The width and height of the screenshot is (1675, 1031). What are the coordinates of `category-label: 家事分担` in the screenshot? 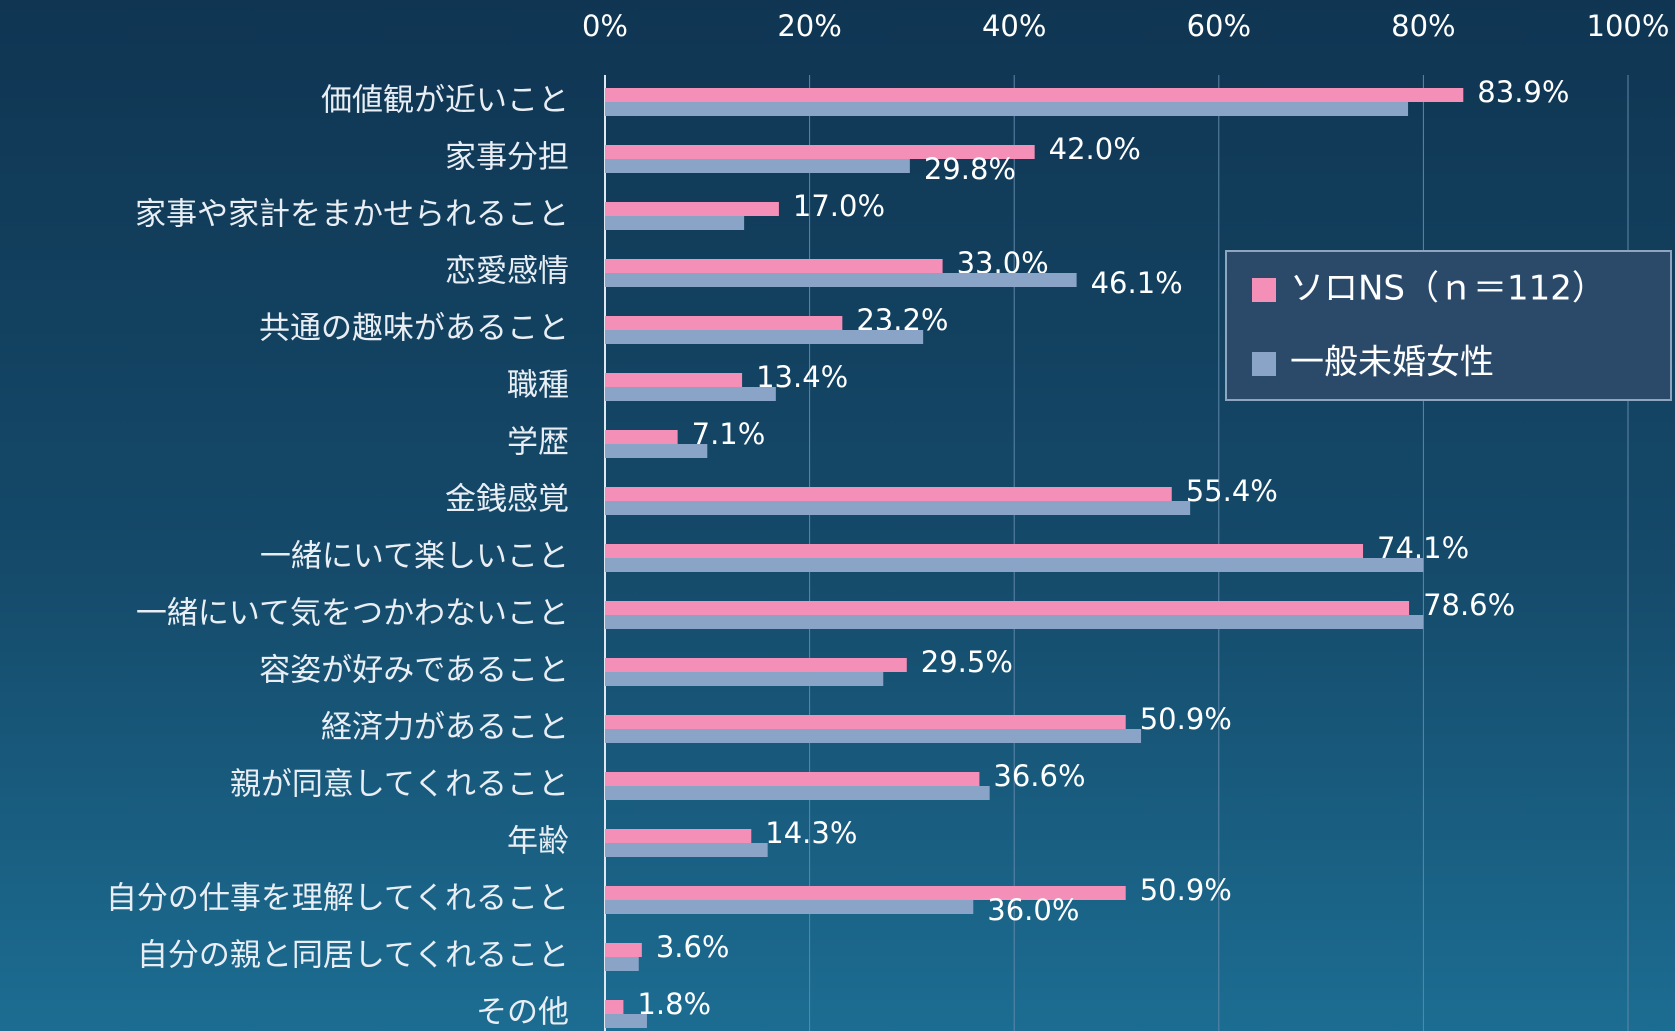 It's located at (507, 158).